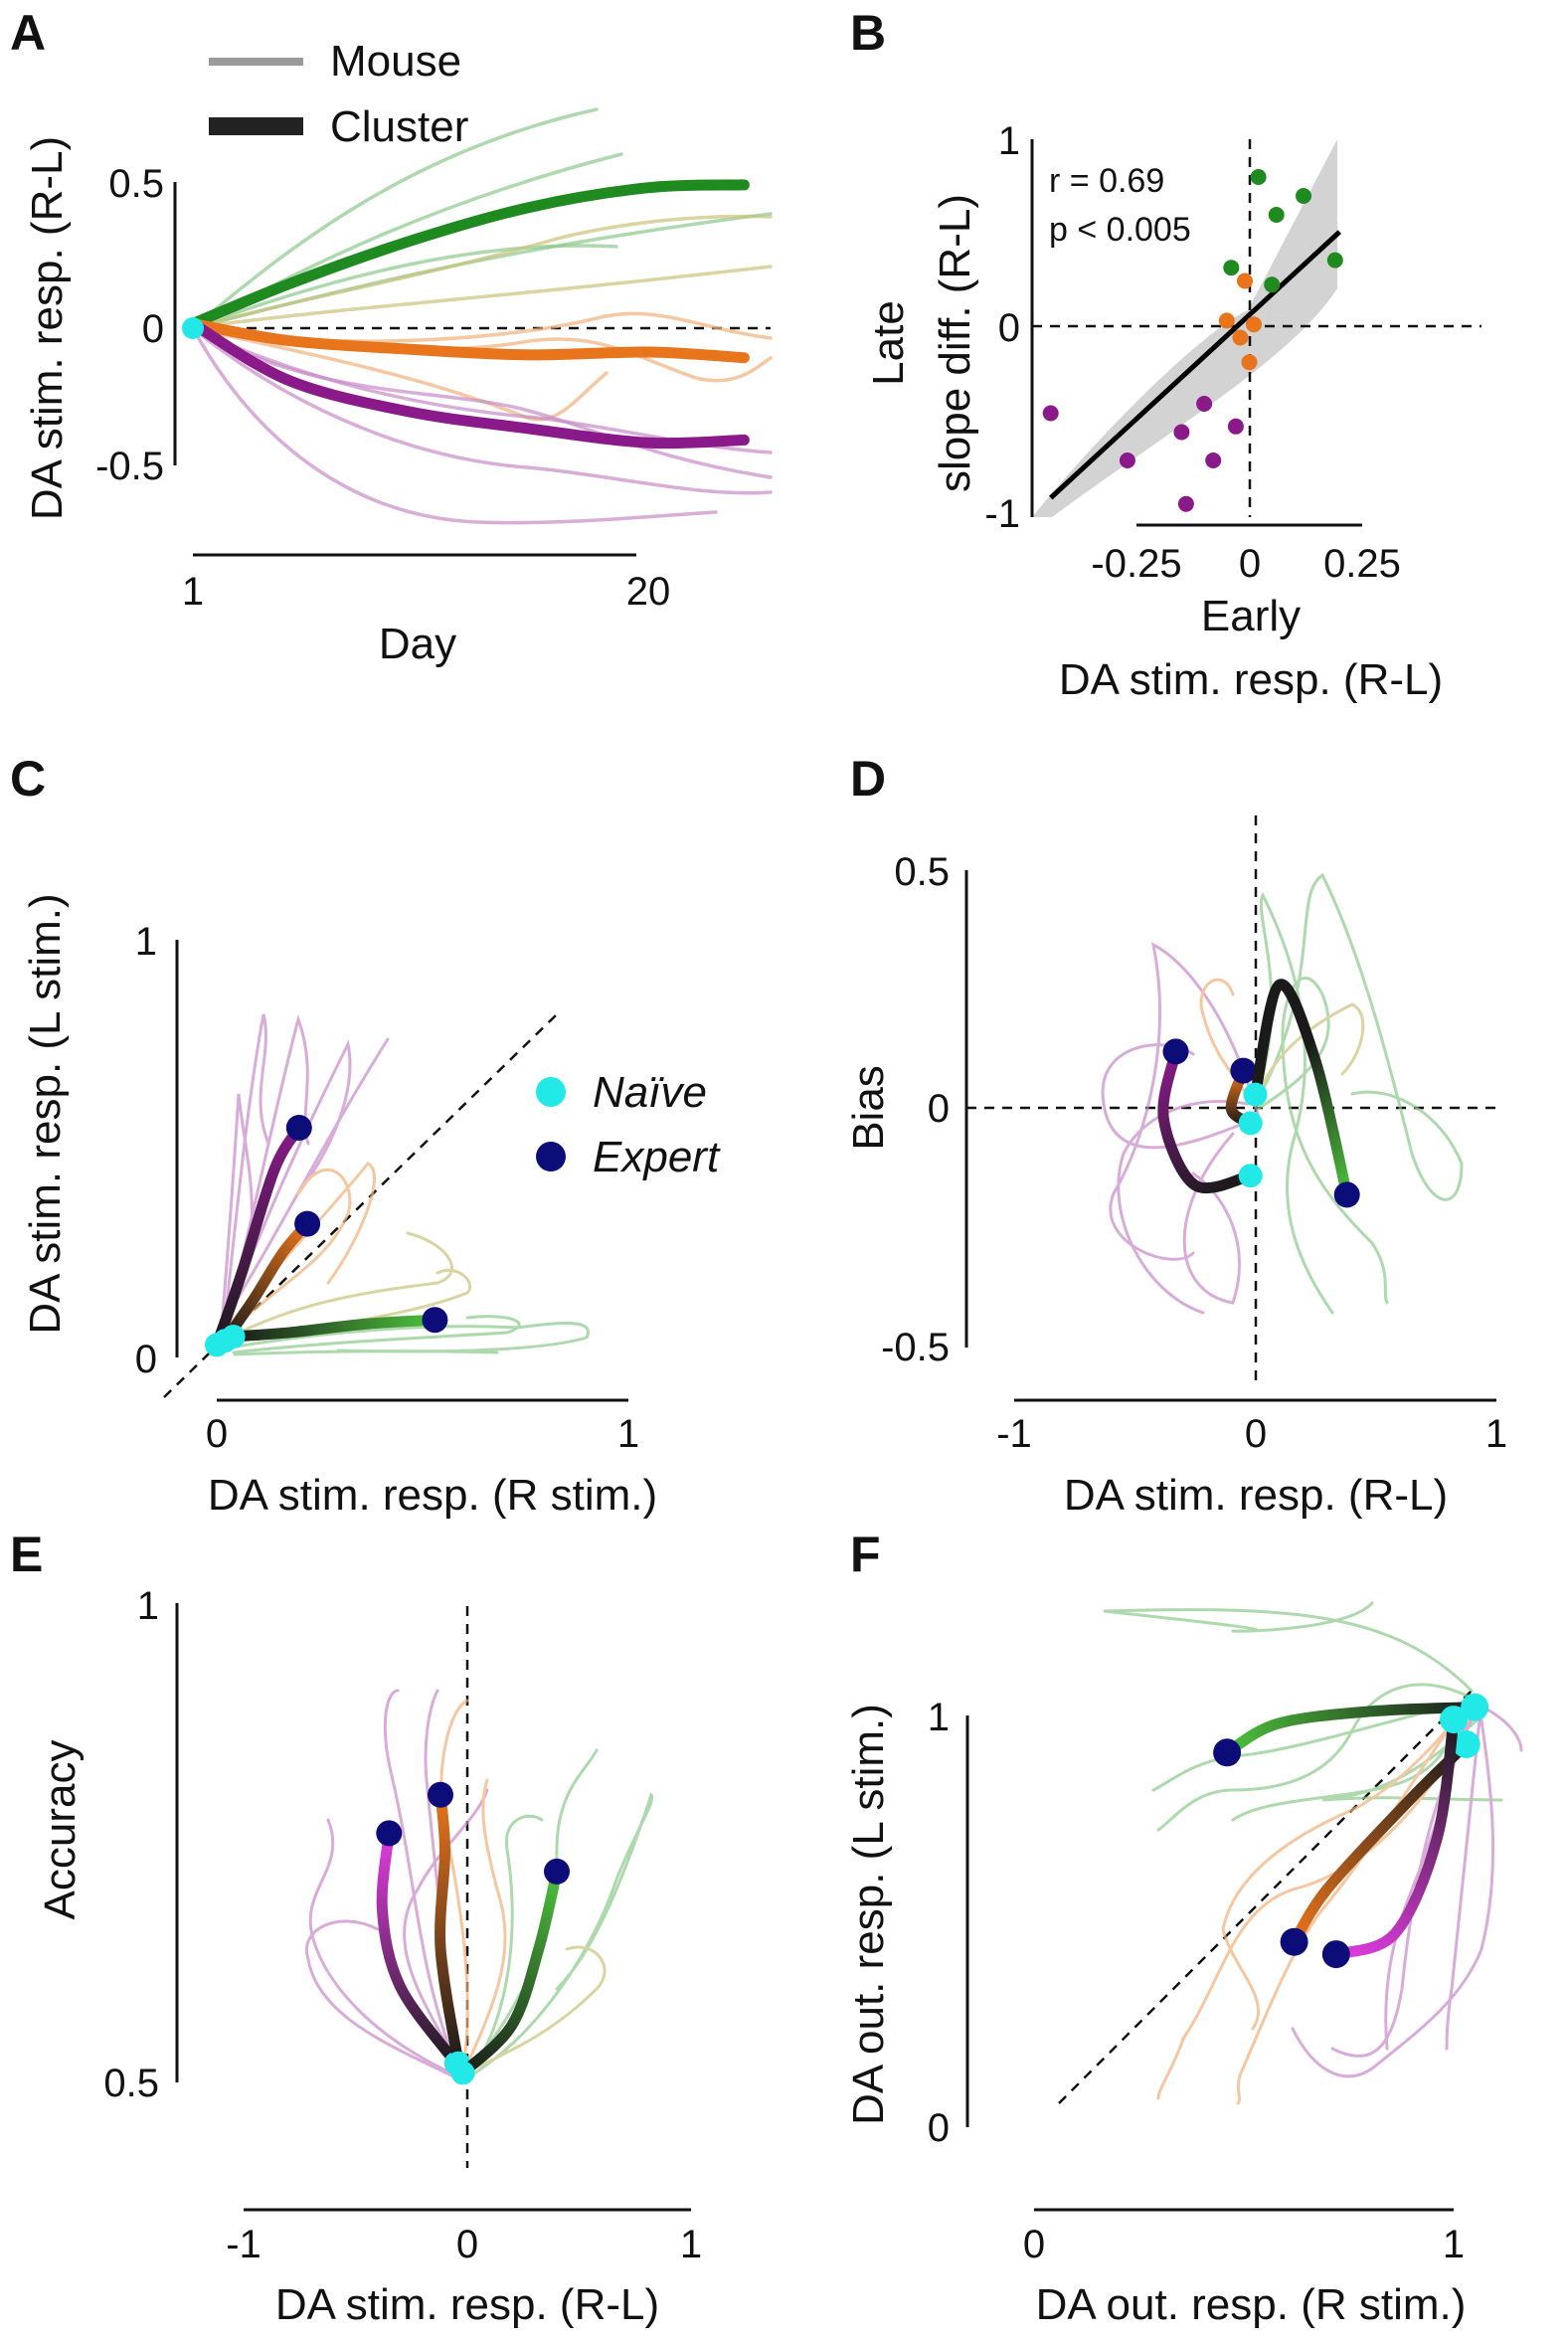  I want to click on panel-f-naive-marker-green, so click(1475, 1707).